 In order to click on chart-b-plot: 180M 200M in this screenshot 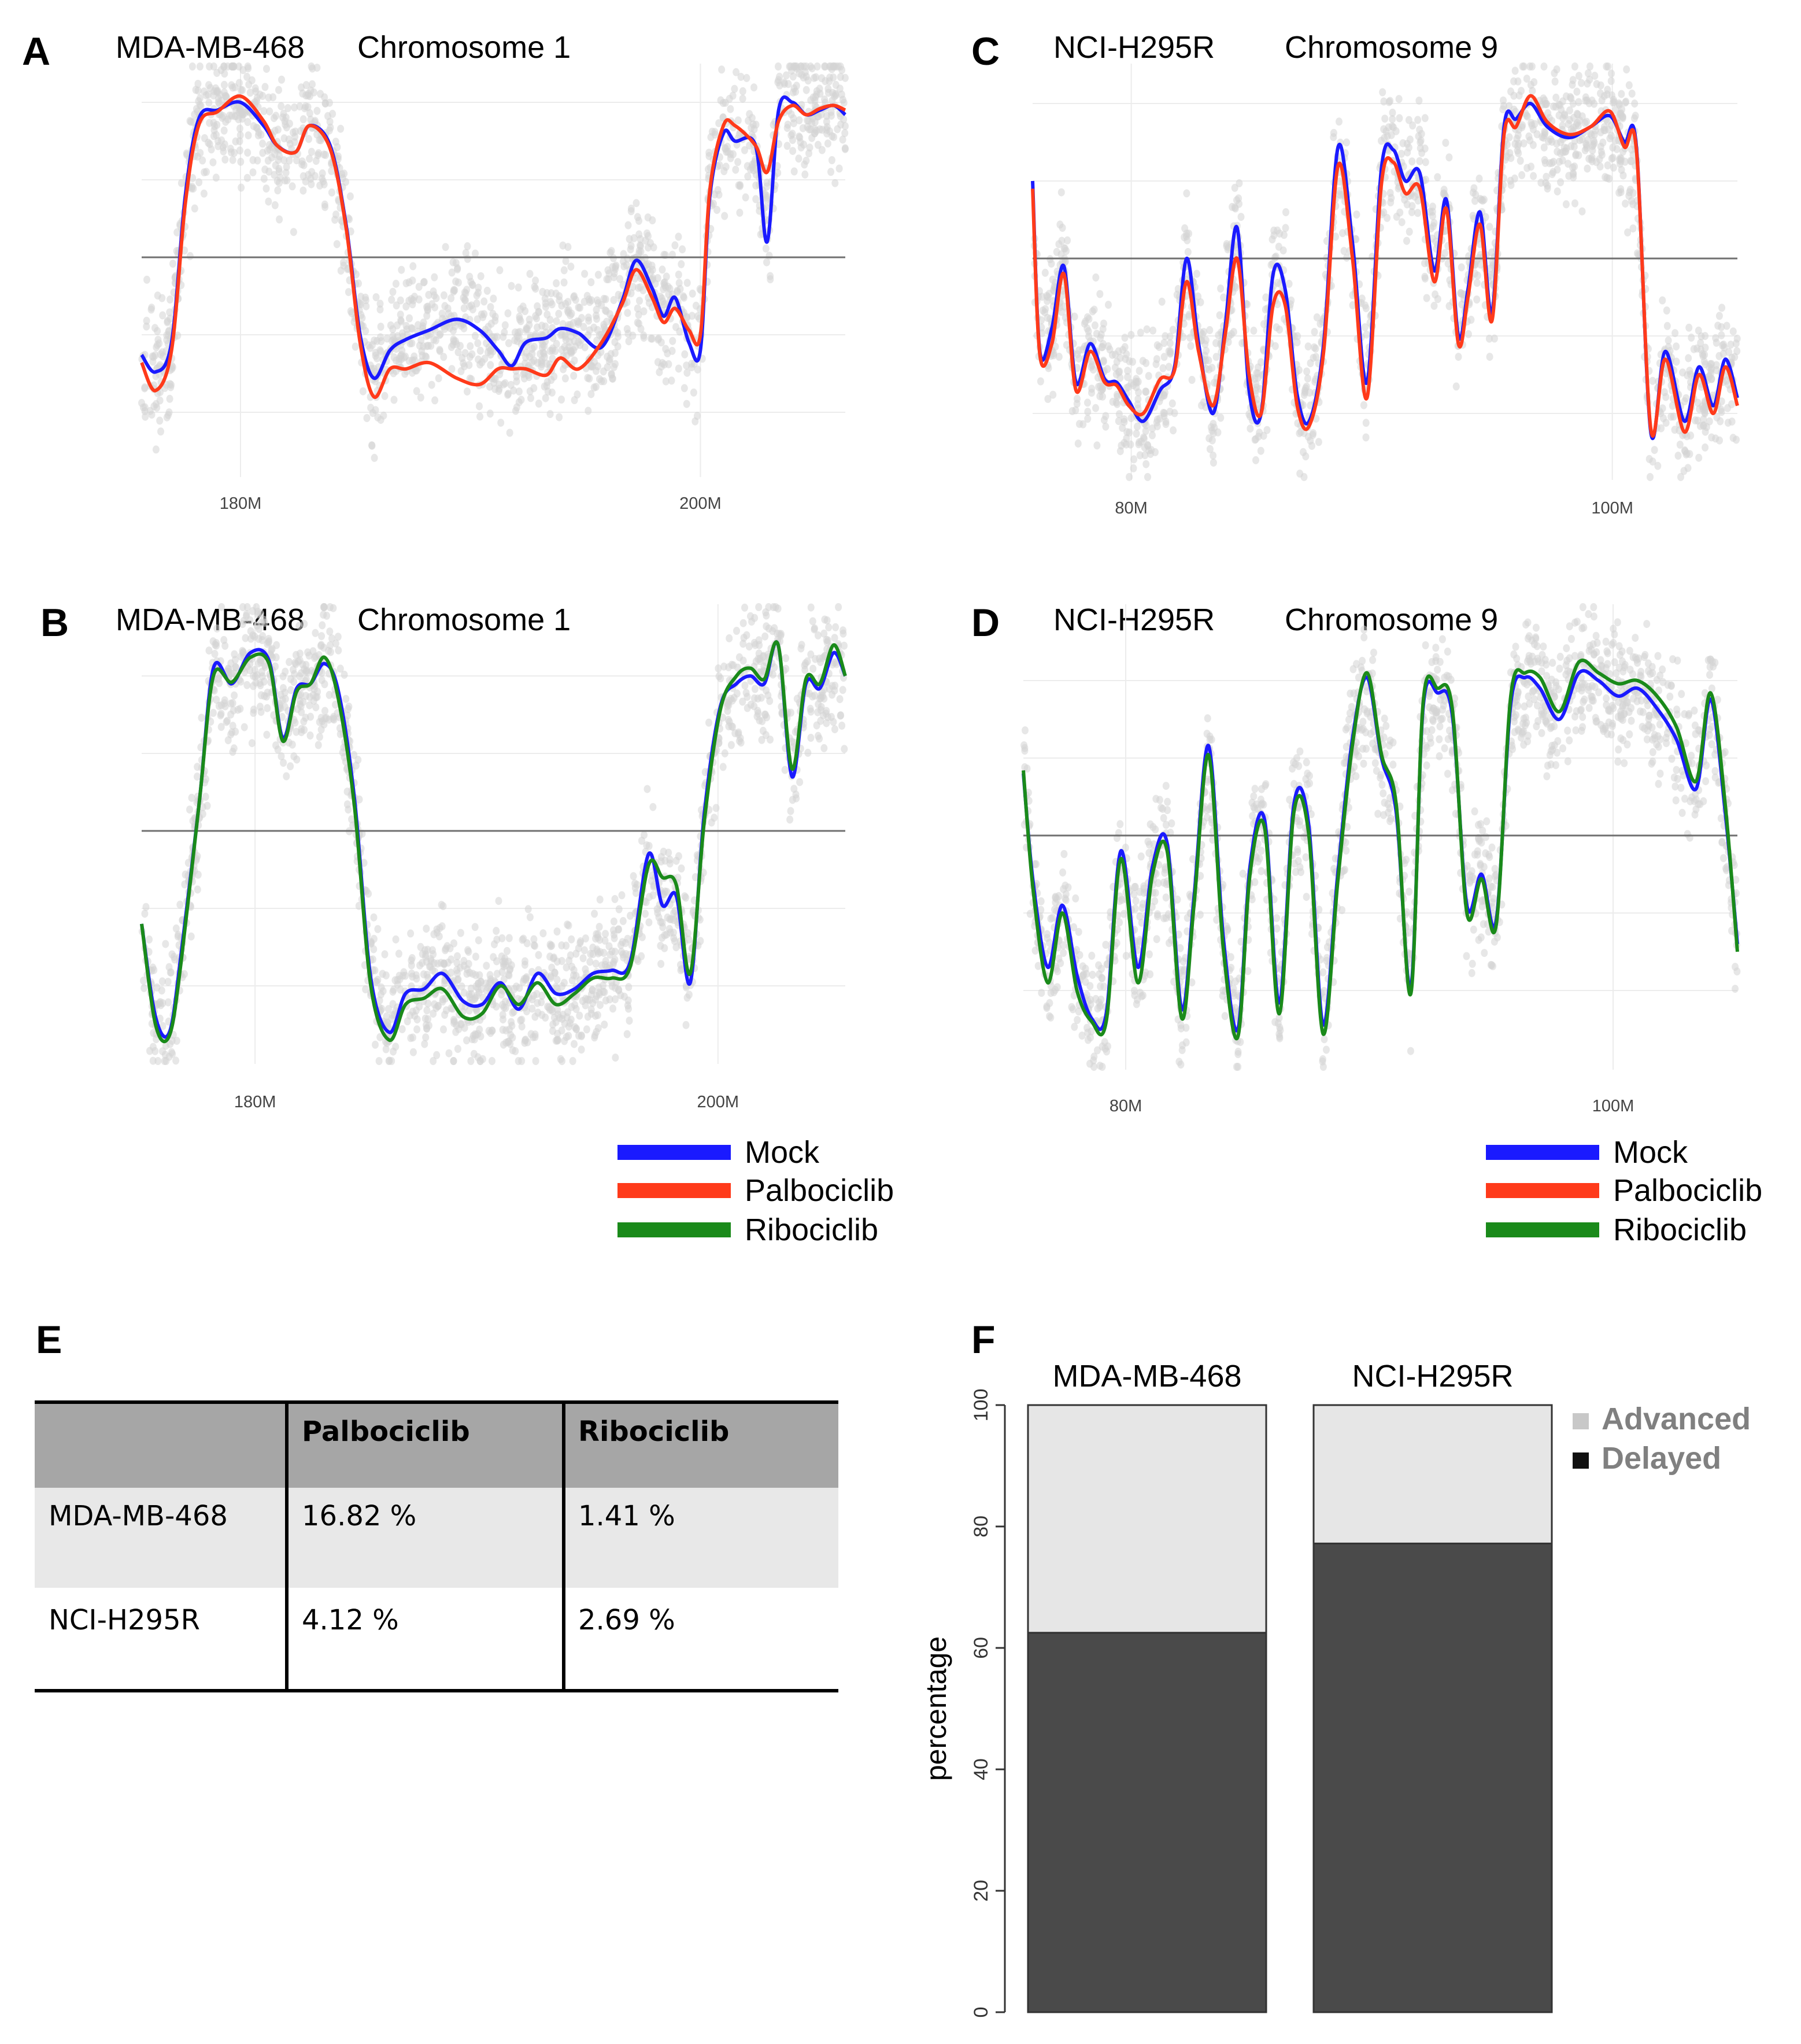, I will do `click(493, 857)`.